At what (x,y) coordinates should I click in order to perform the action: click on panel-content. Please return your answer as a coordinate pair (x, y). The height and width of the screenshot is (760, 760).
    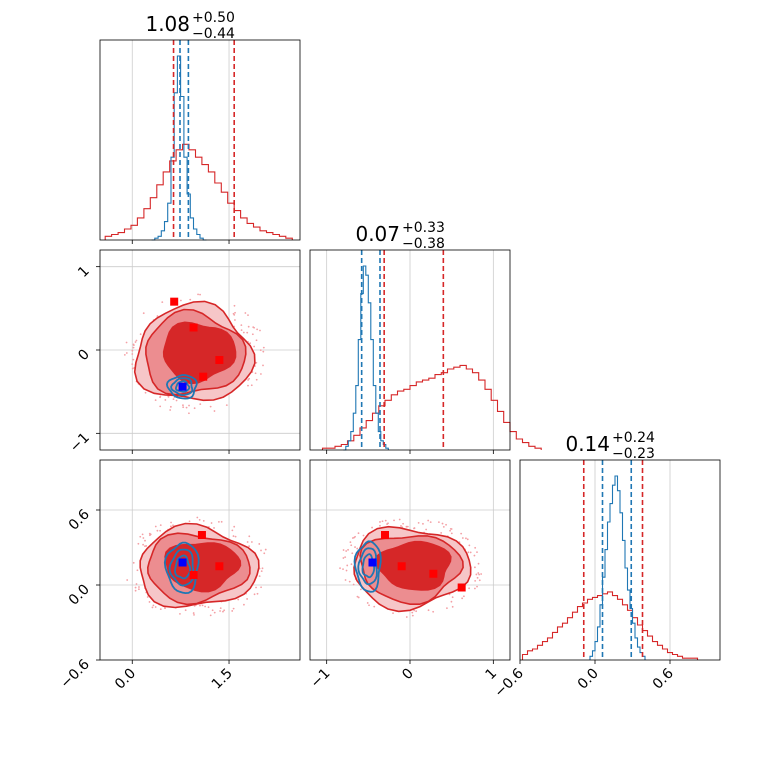
    Looking at the image, I should click on (200, 560).